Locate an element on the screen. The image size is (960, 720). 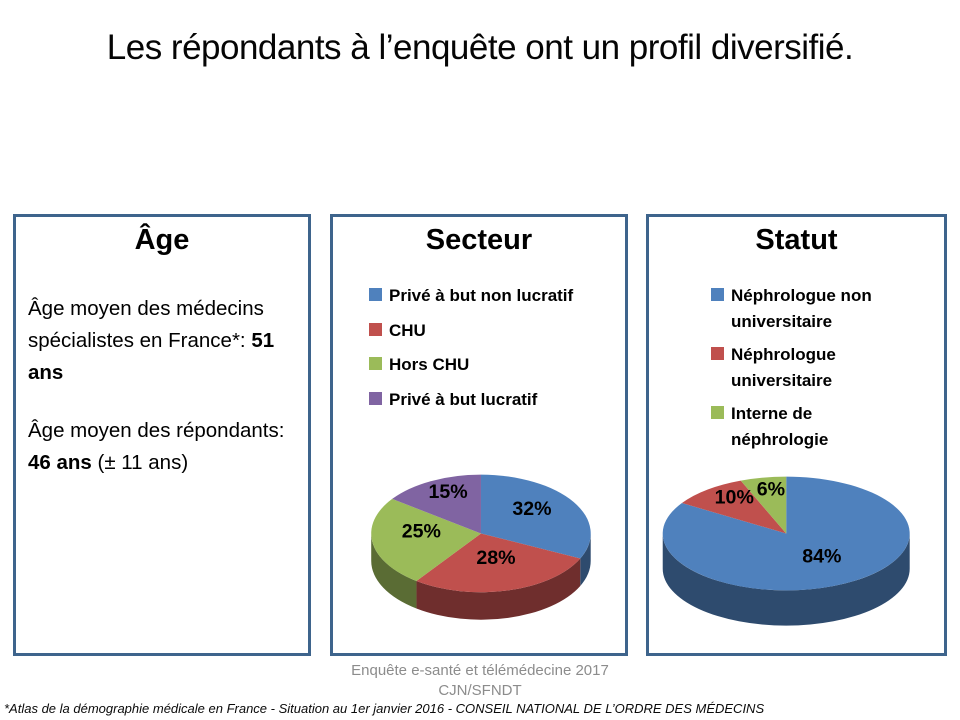
age-text: (± 11 ans) is located at coordinates (140, 462).